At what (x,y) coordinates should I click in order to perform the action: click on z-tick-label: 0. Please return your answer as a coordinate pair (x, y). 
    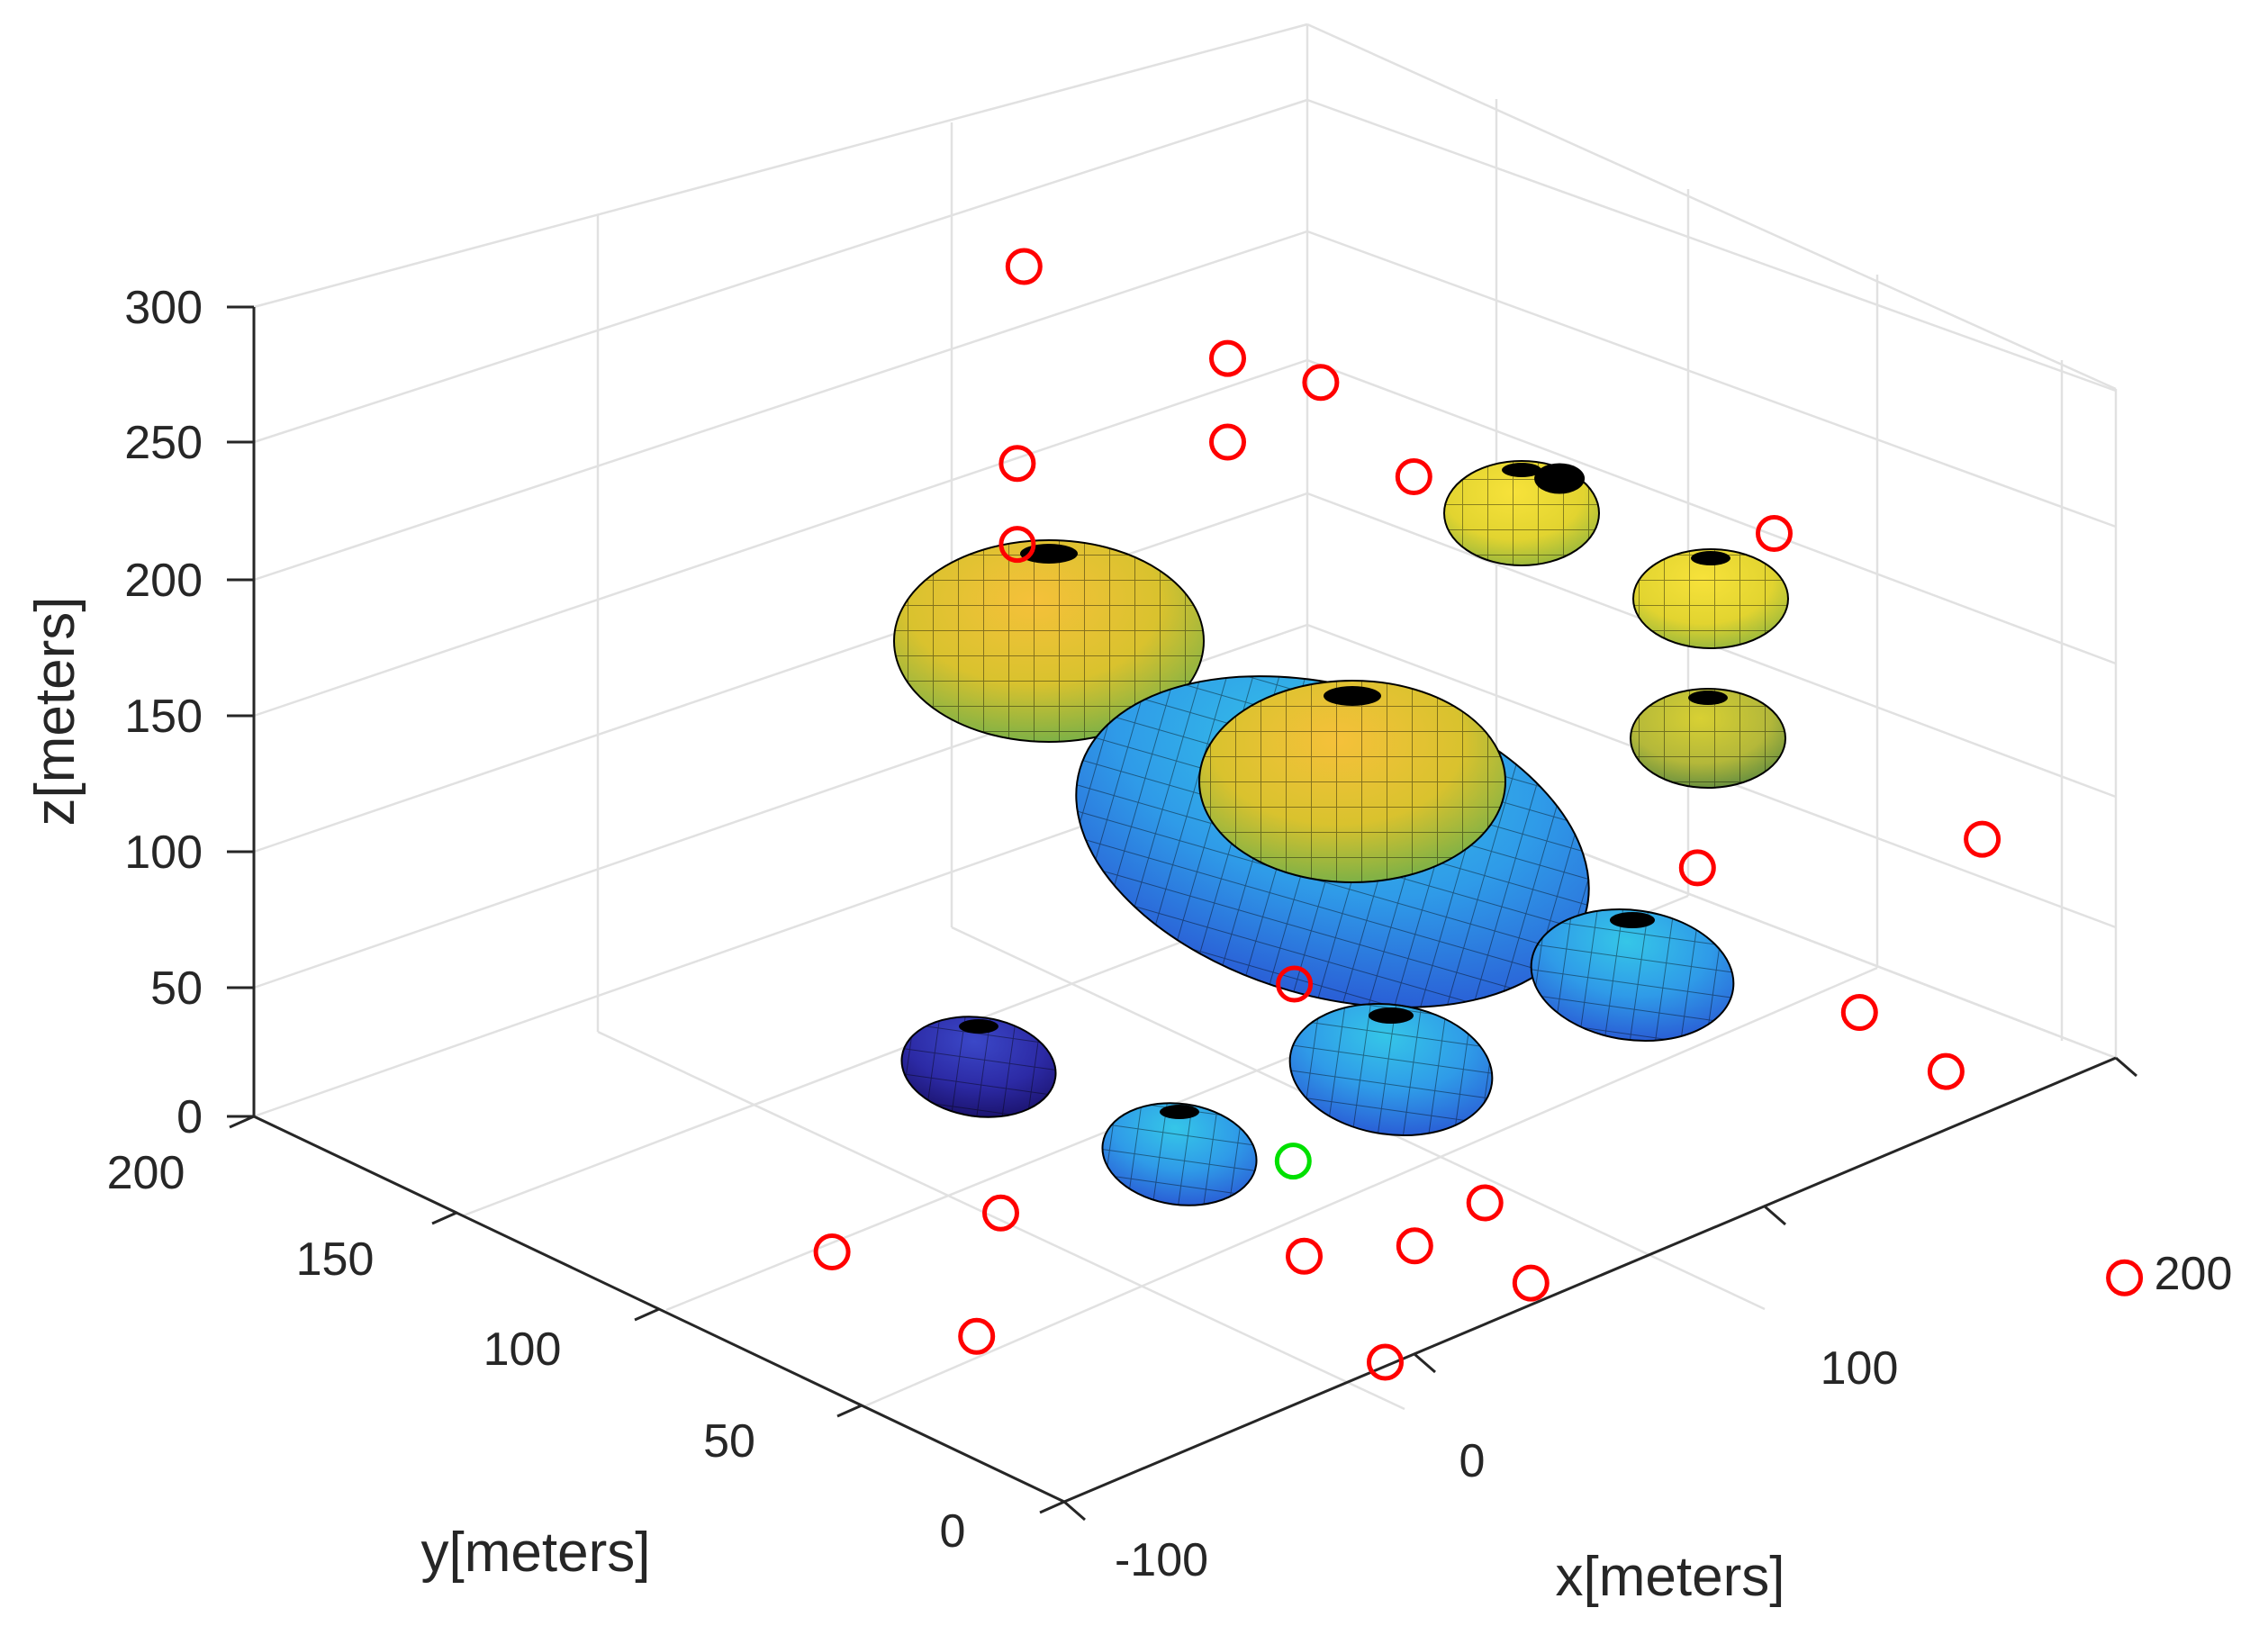
    Looking at the image, I should click on (189, 1117).